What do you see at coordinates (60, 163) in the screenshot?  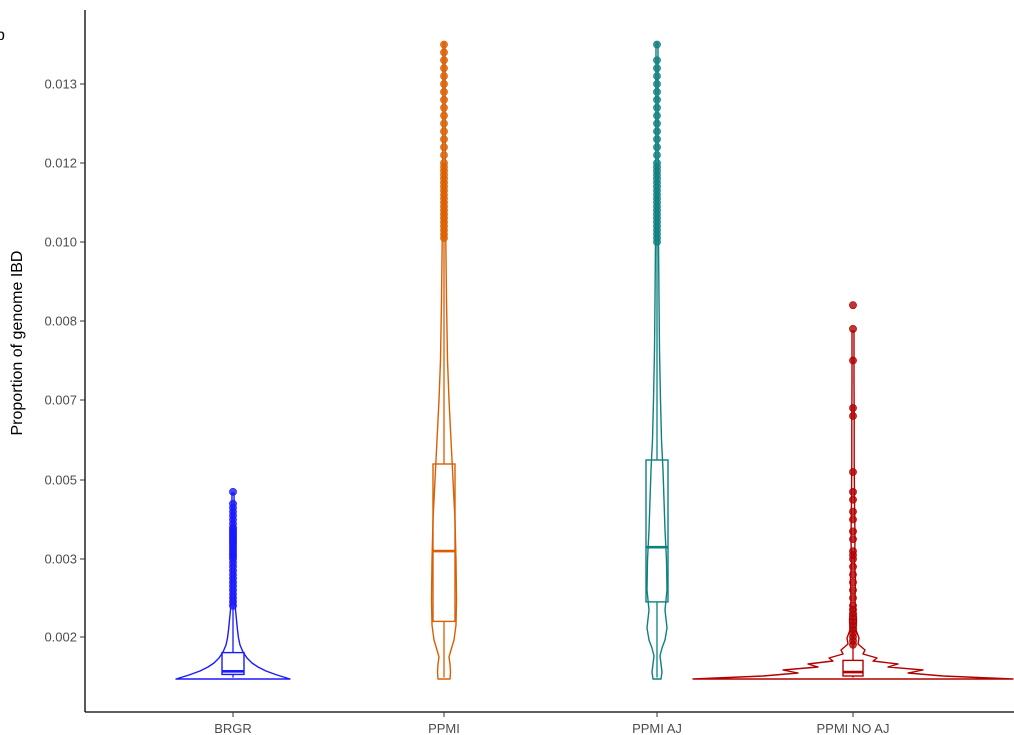 I see `y-tick-label: 0.012` at bounding box center [60, 163].